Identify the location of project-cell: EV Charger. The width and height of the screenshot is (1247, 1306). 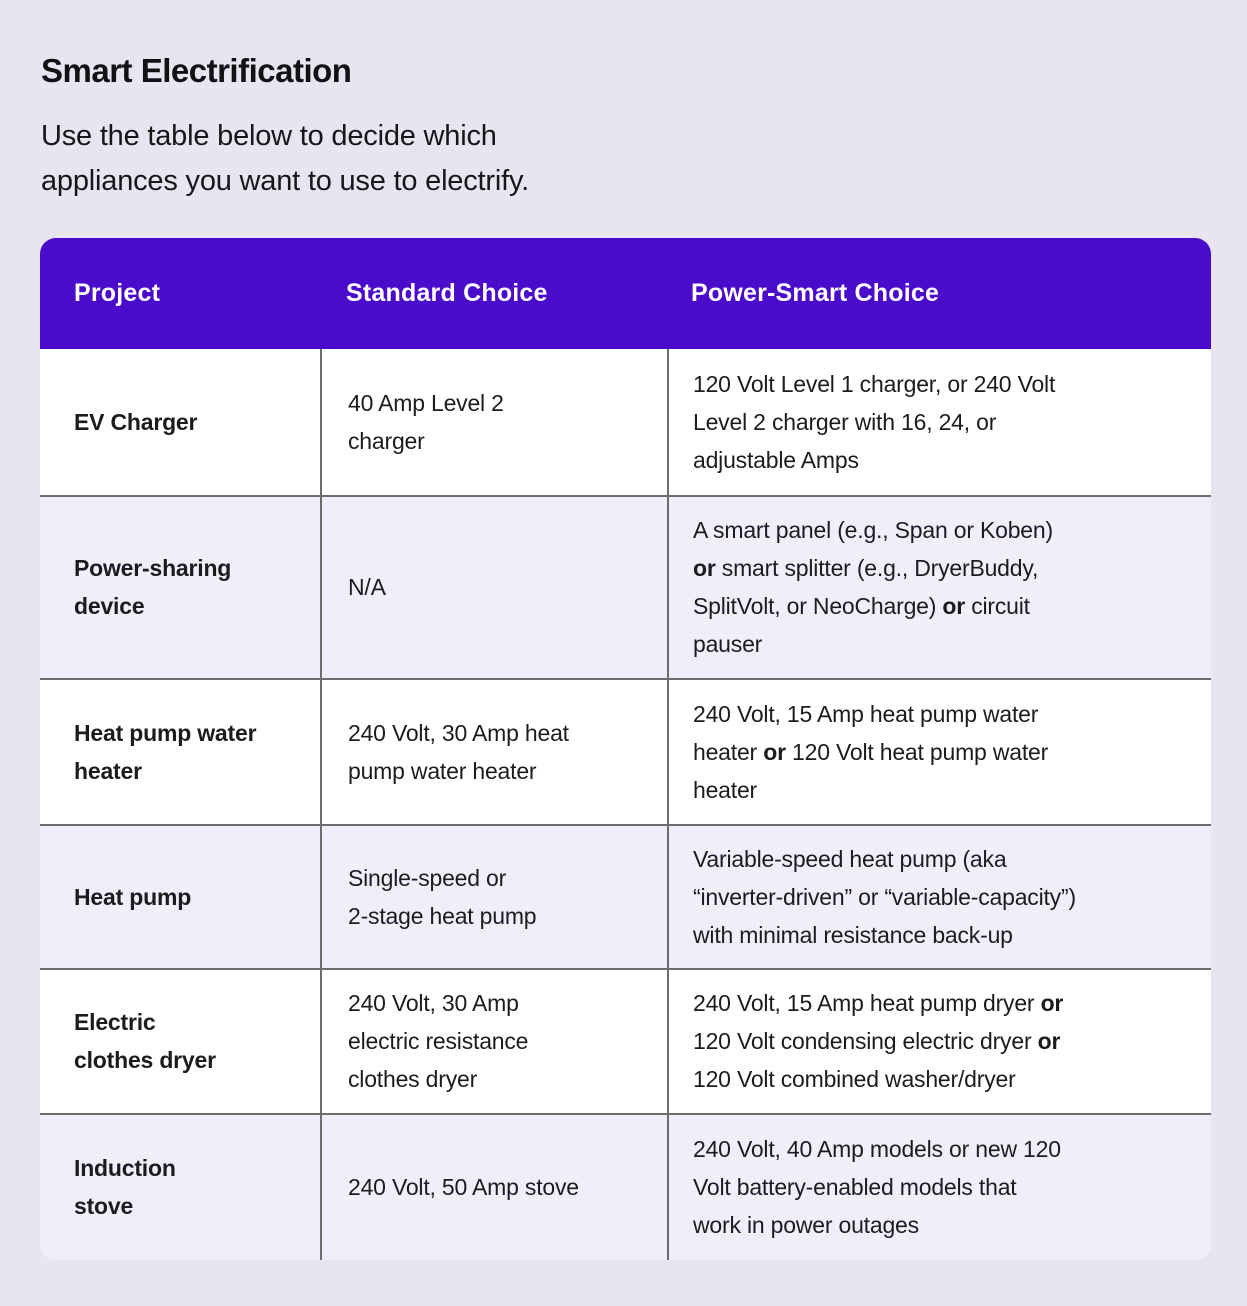
(180, 422).